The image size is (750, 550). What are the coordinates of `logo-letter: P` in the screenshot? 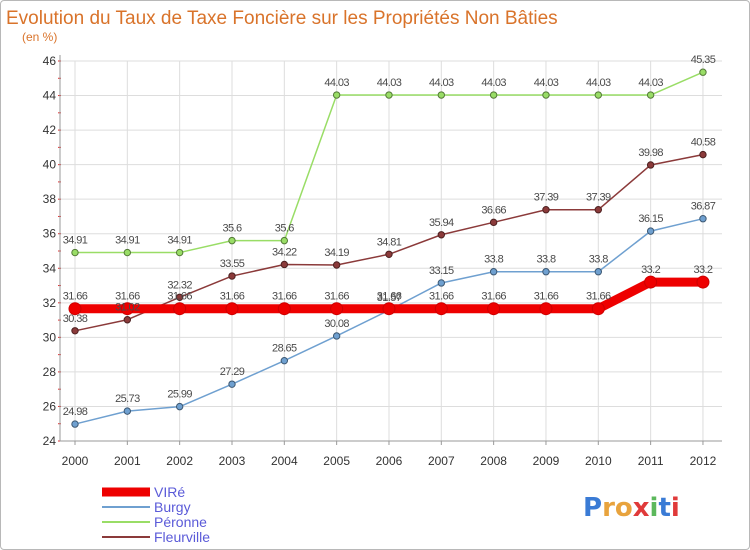 It's located at (592, 508).